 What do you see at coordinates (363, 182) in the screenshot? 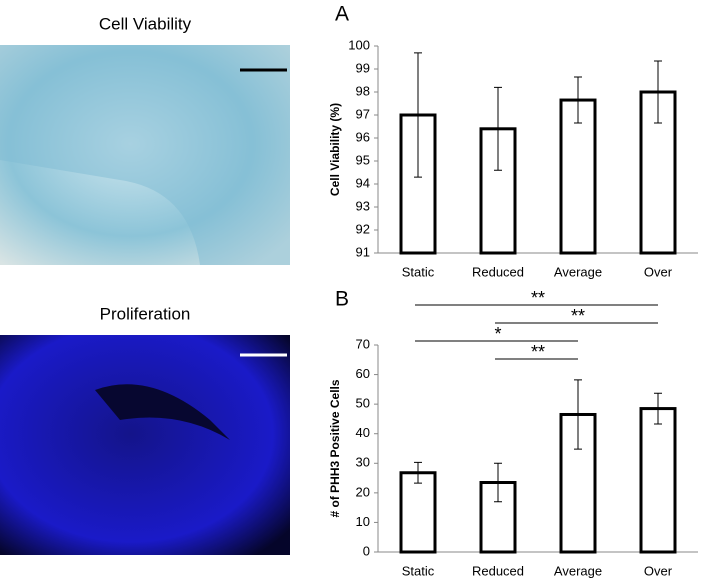
I see `y-tick-label: 94` at bounding box center [363, 182].